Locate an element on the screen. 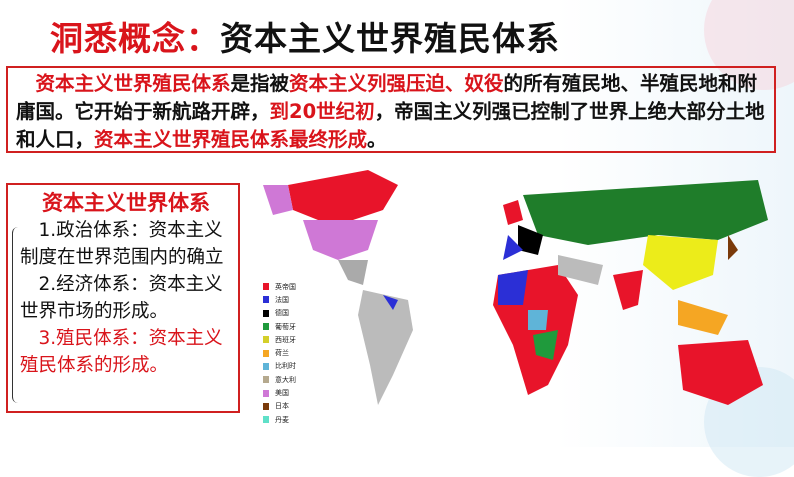 This screenshot has width=794, height=477. legend-item: 德国 is located at coordinates (279, 313).